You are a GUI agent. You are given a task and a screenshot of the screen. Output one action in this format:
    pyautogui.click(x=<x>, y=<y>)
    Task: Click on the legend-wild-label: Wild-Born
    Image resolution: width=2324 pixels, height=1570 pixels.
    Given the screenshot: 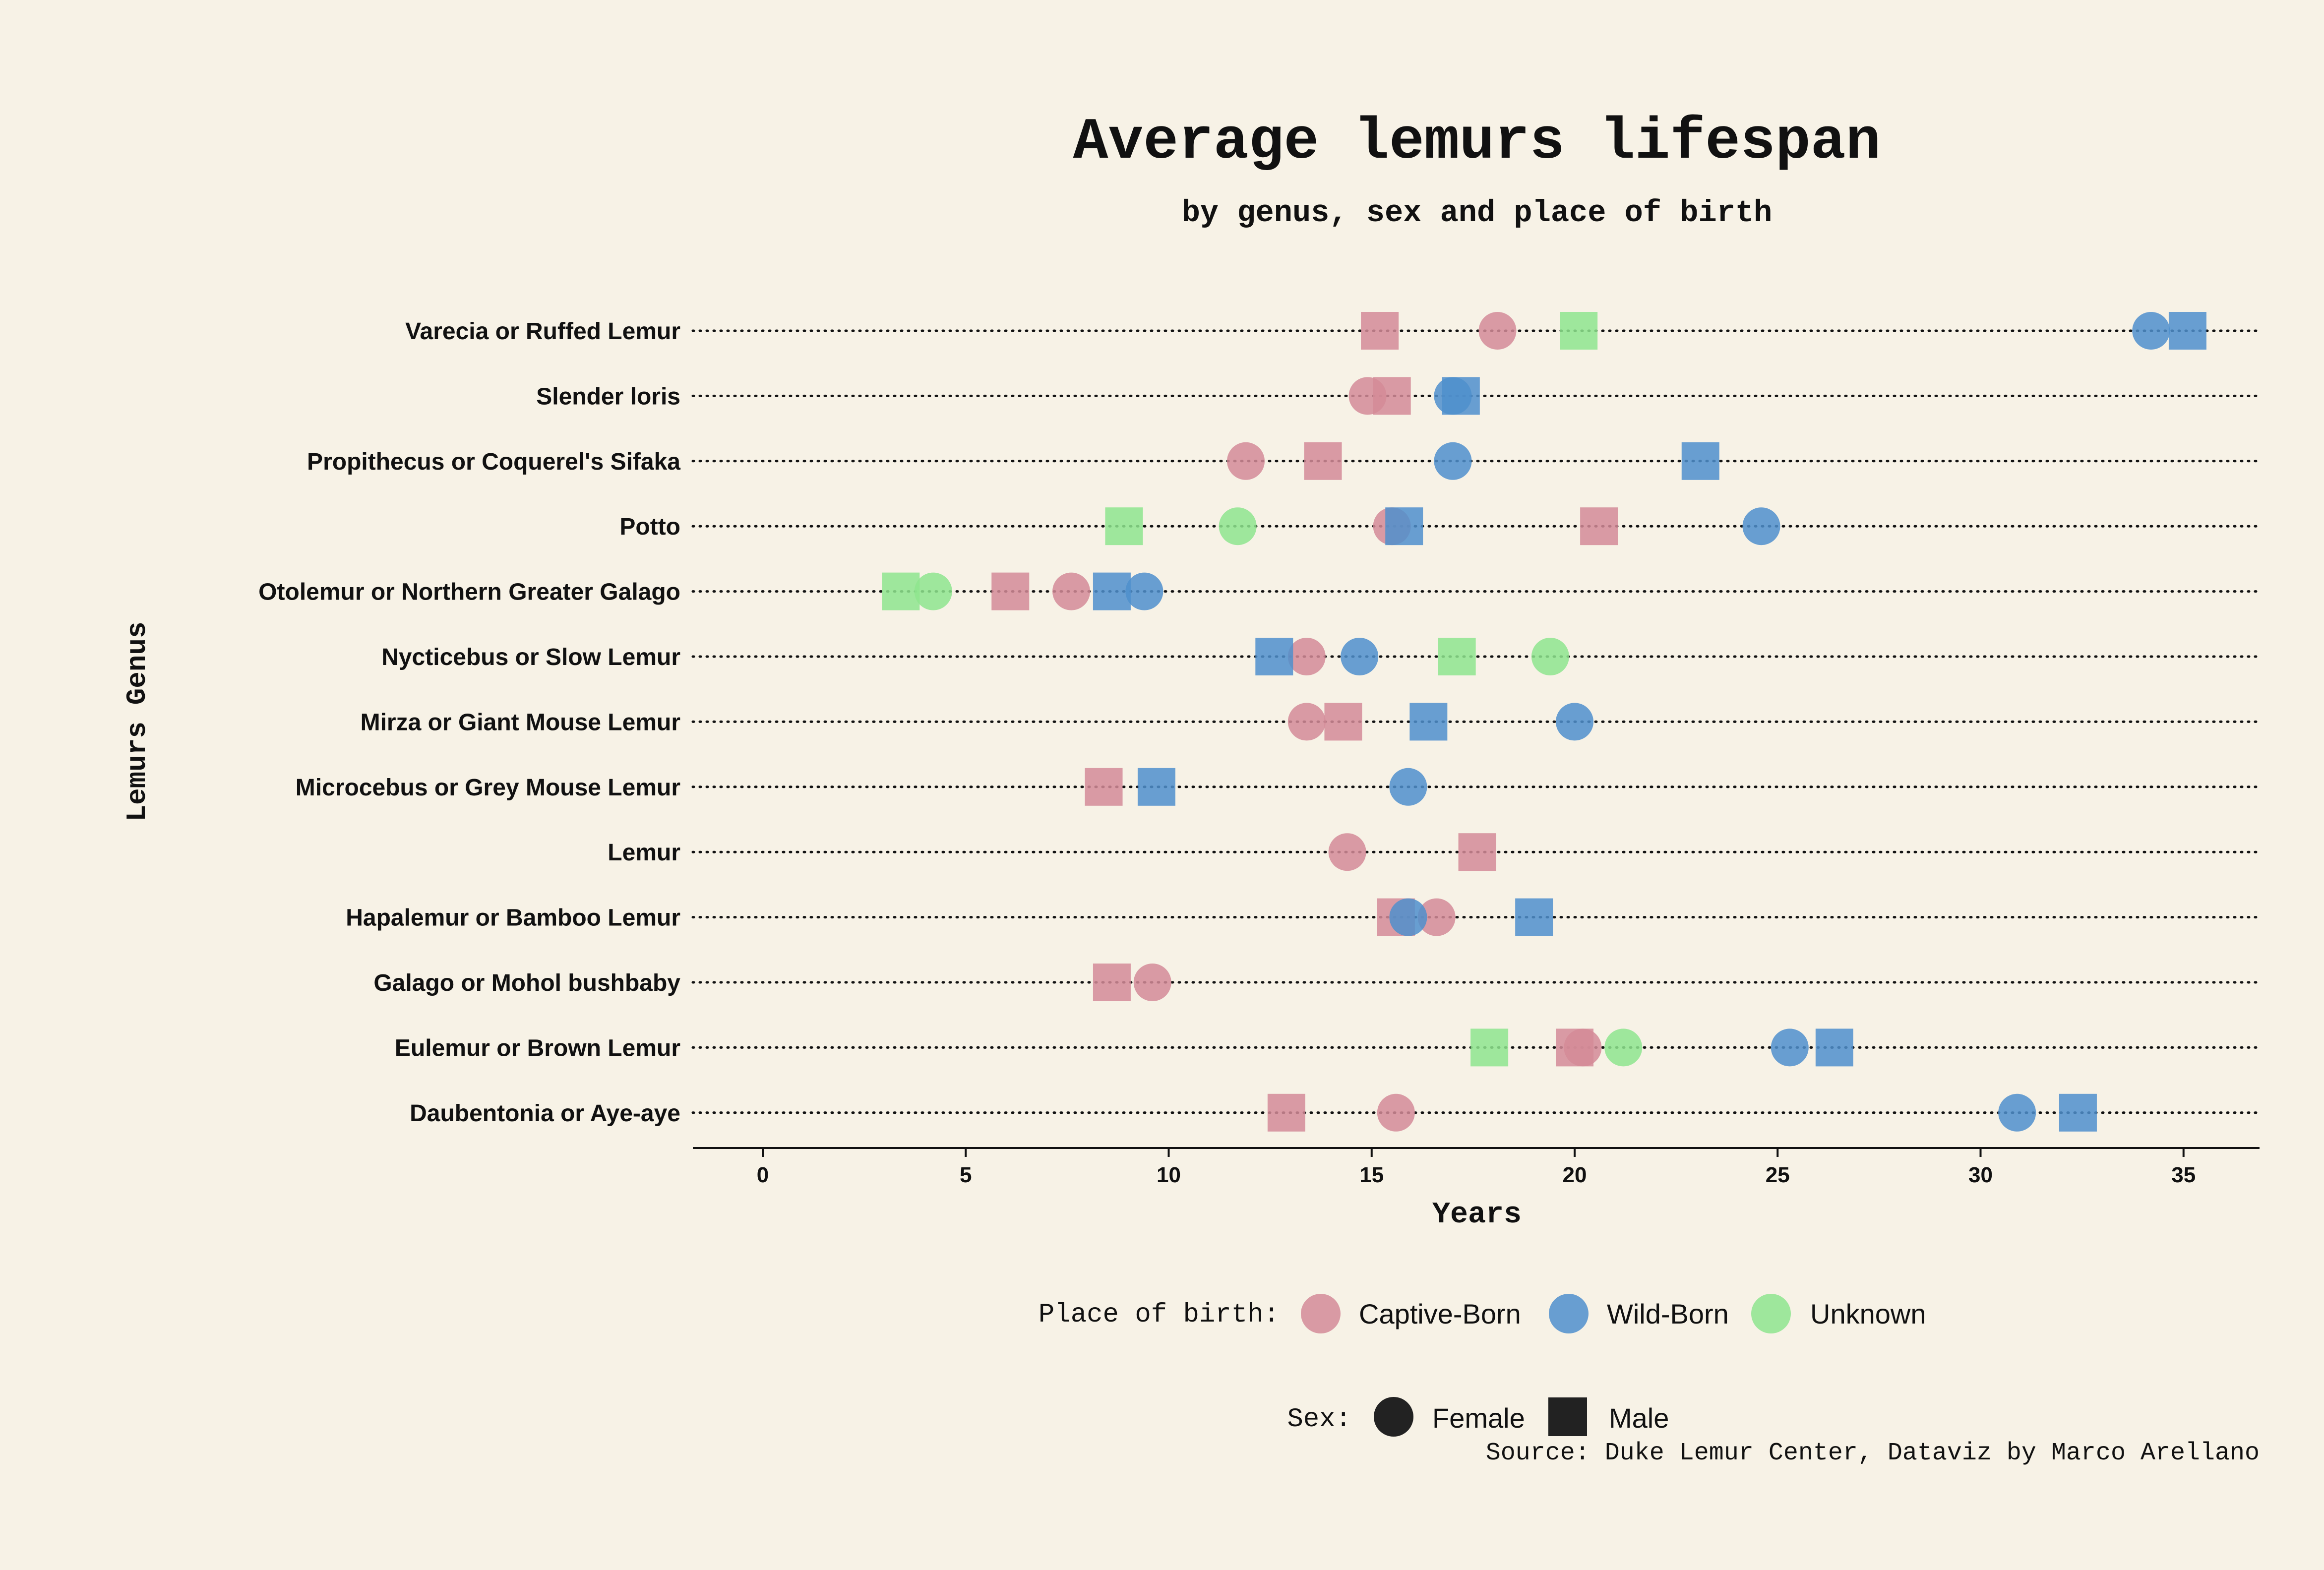 What is the action you would take?
    pyautogui.click(x=1668, y=1314)
    